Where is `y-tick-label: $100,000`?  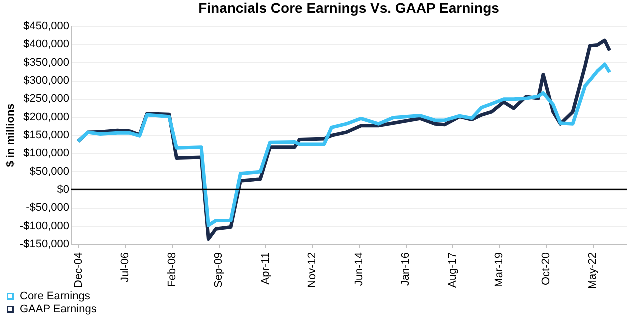
y-tick-label: $100,000 is located at coordinates (47, 154).